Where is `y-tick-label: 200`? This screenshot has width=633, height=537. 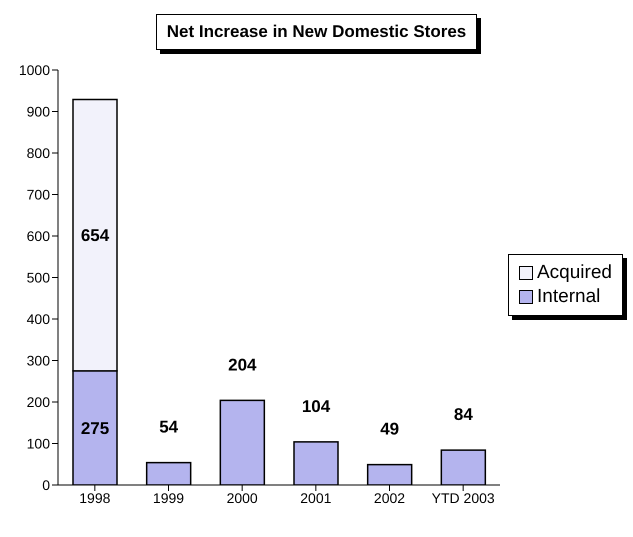
y-tick-label: 200 is located at coordinates (38, 402).